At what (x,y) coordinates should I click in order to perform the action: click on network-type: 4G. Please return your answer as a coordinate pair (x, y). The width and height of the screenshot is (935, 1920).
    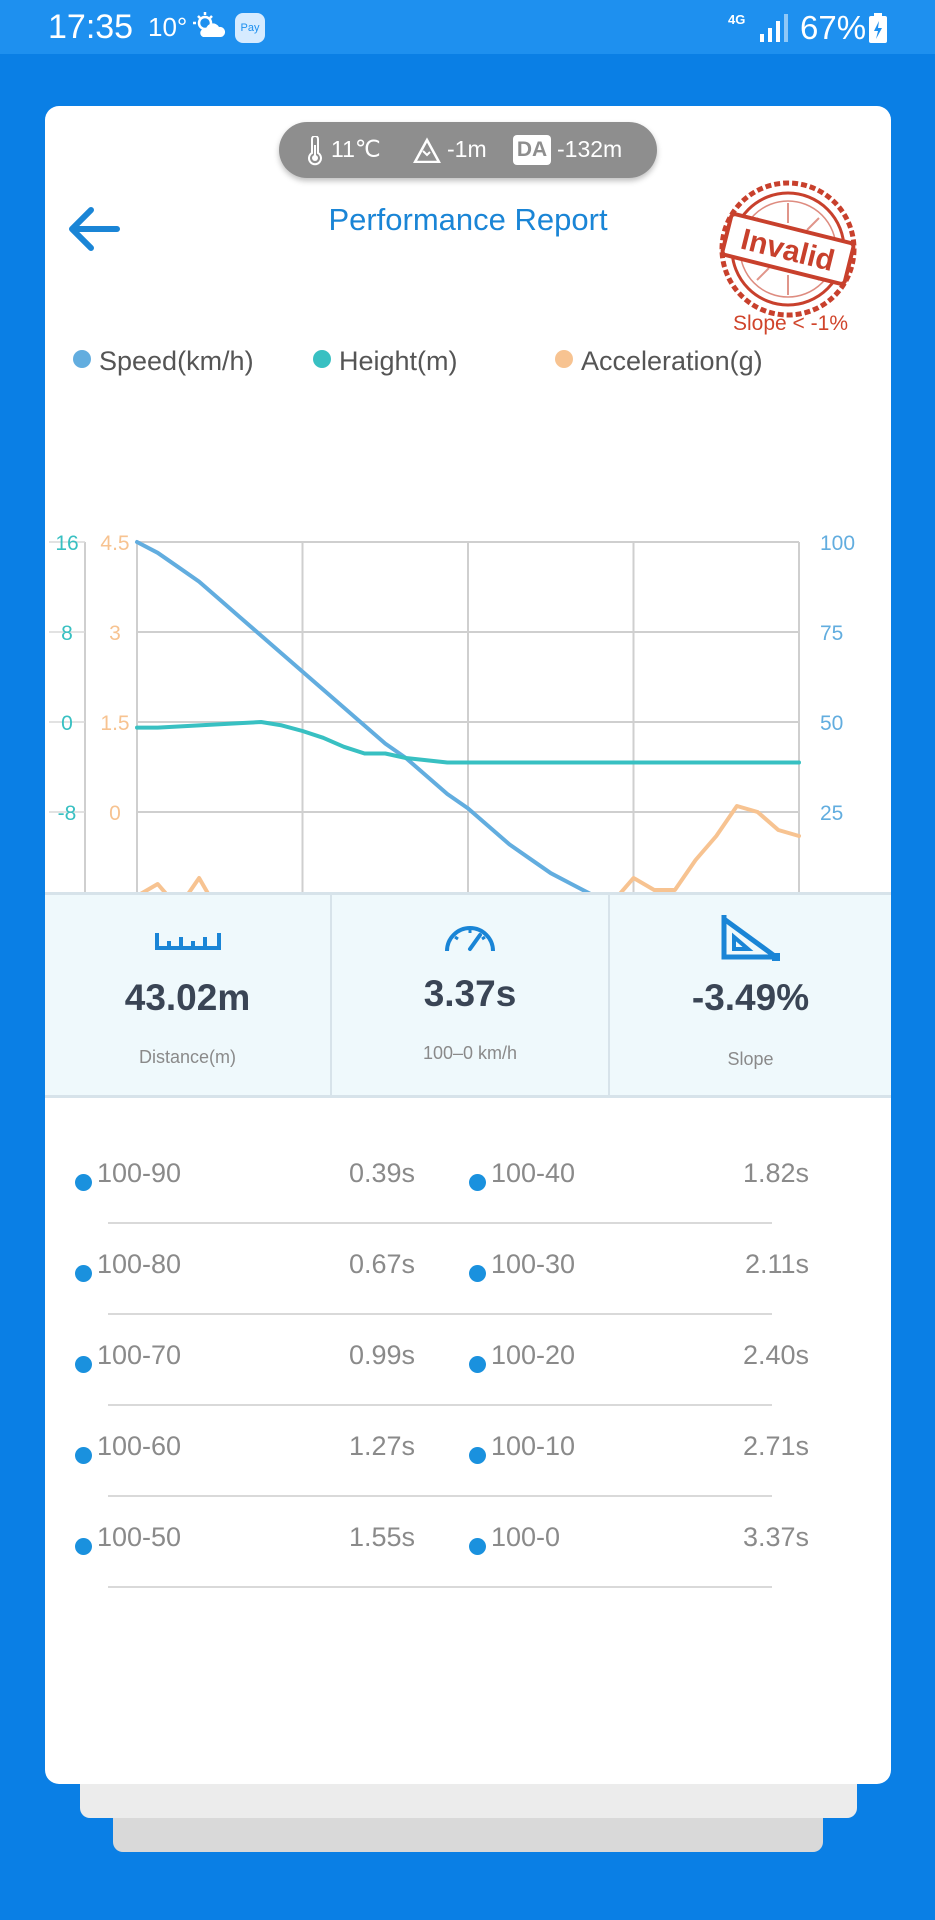
    Looking at the image, I should click on (737, 19).